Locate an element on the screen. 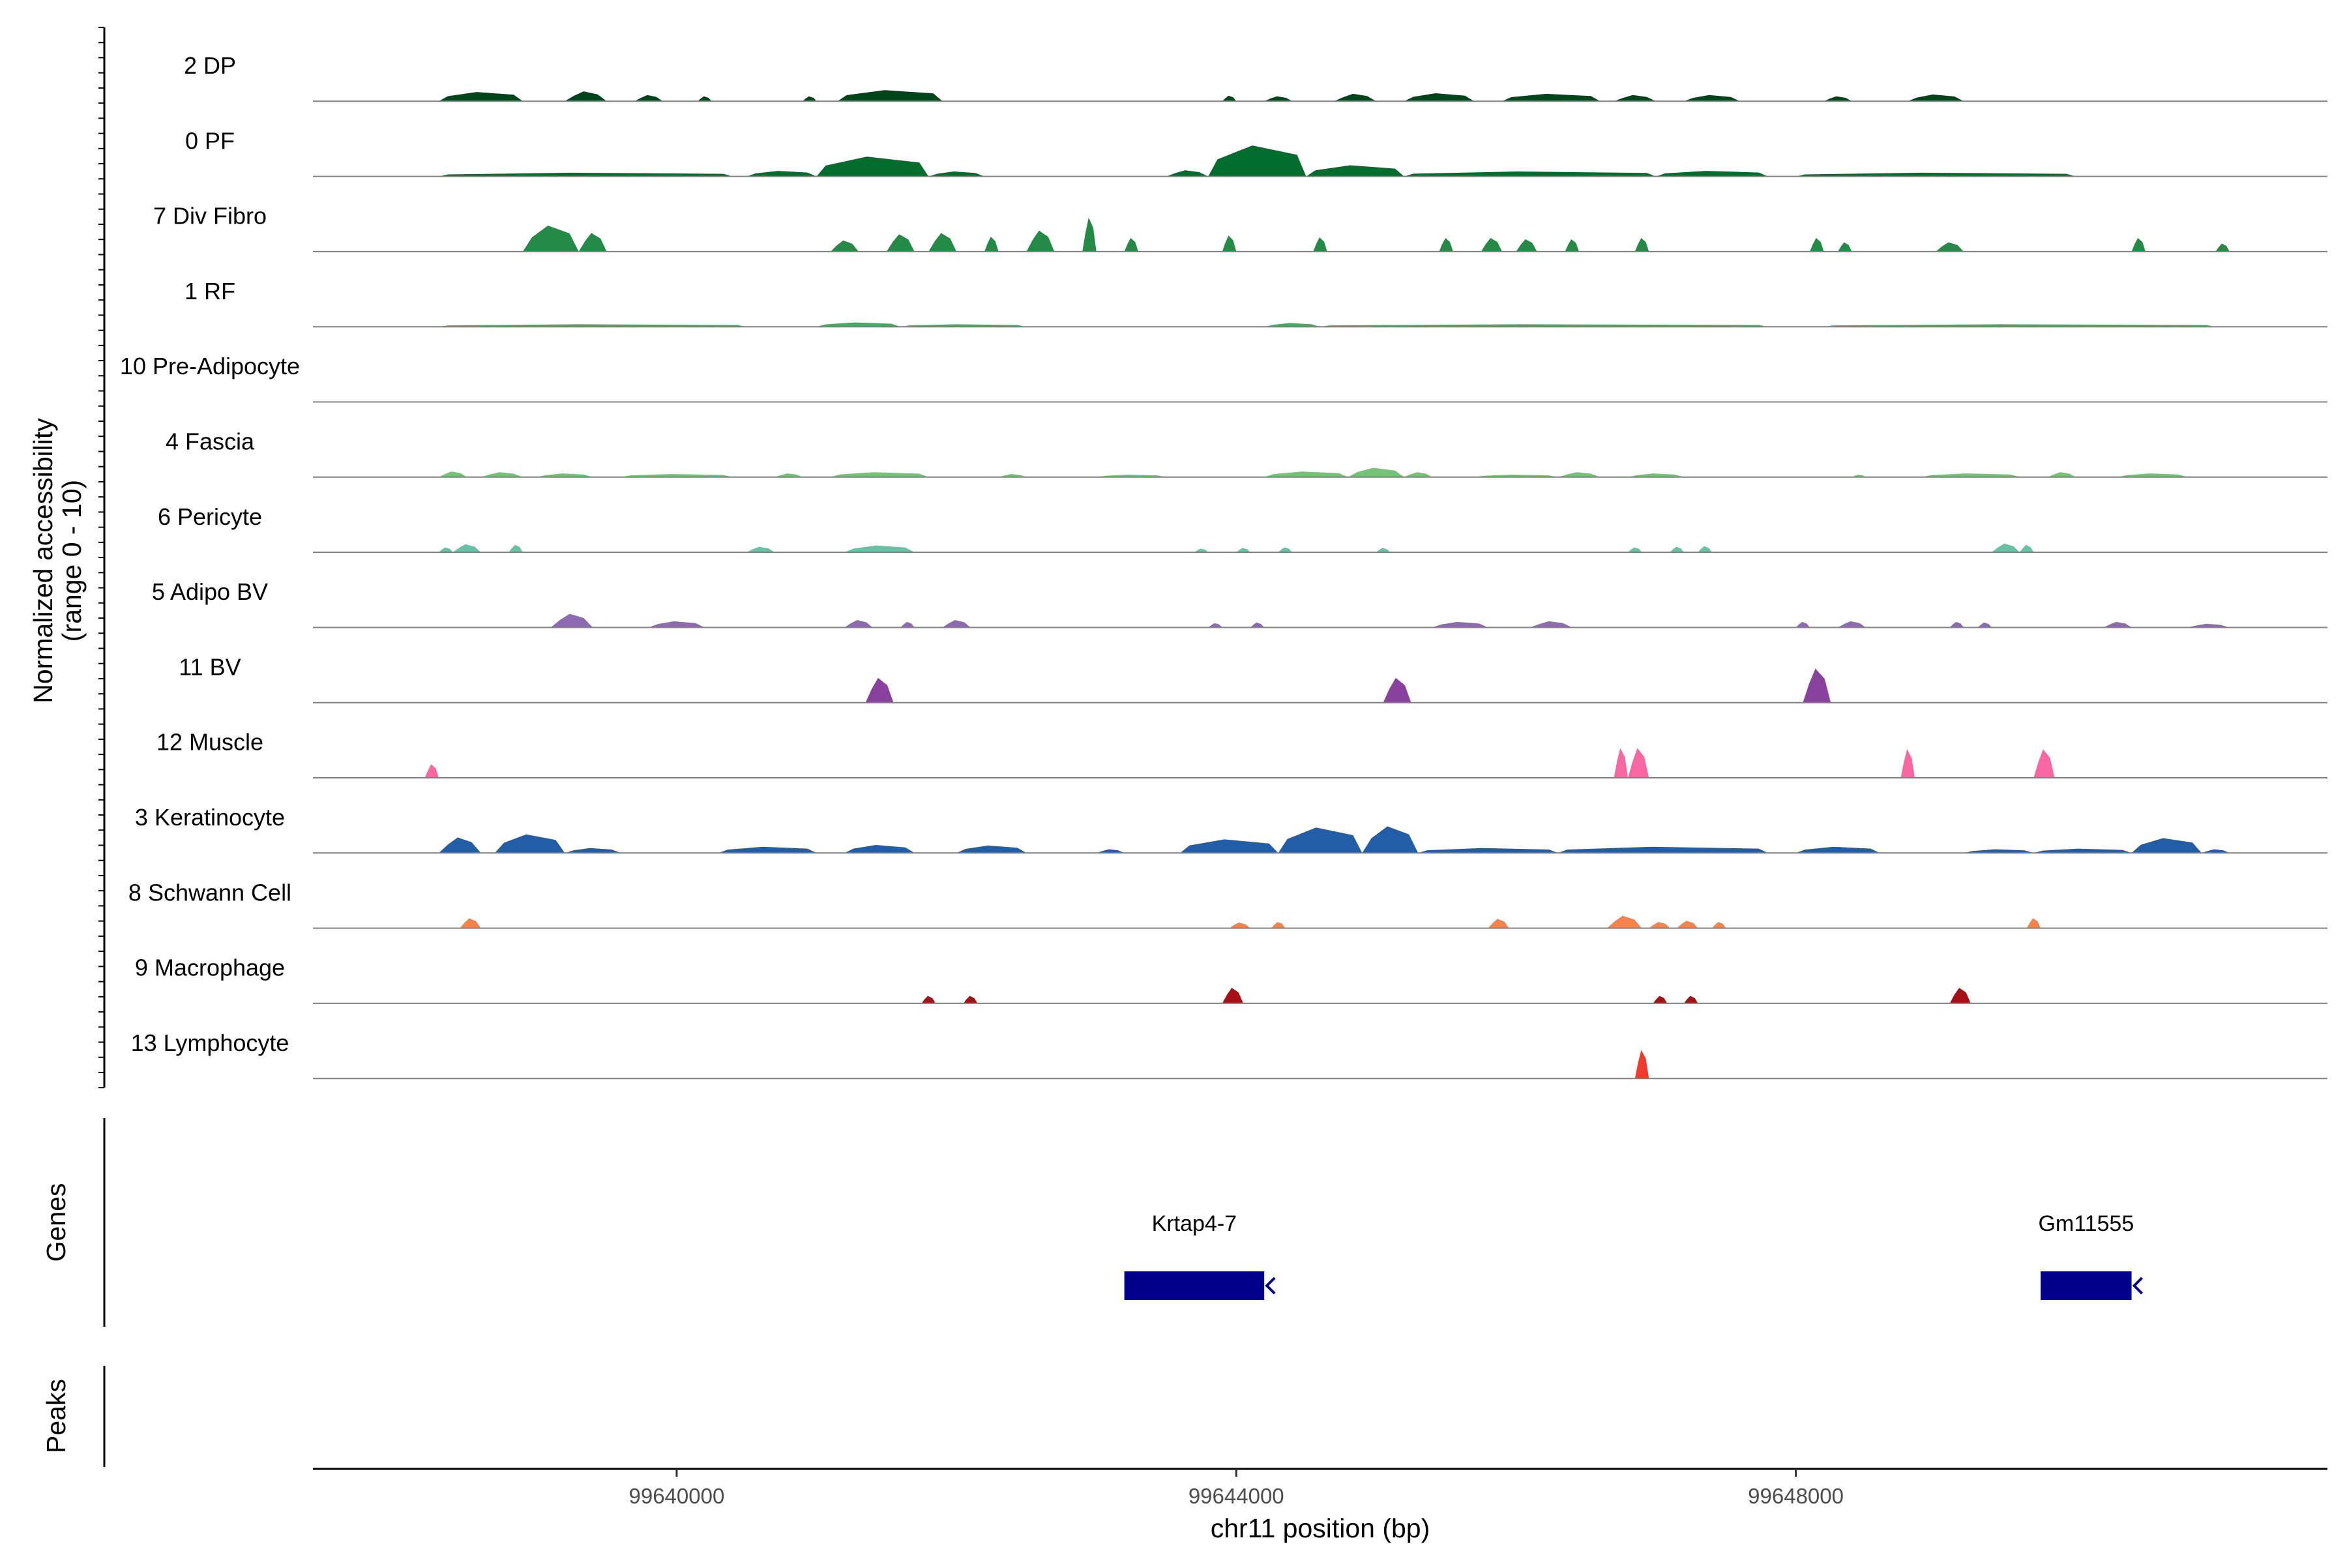  track-2: 0 PF is located at coordinates (1256, 152).